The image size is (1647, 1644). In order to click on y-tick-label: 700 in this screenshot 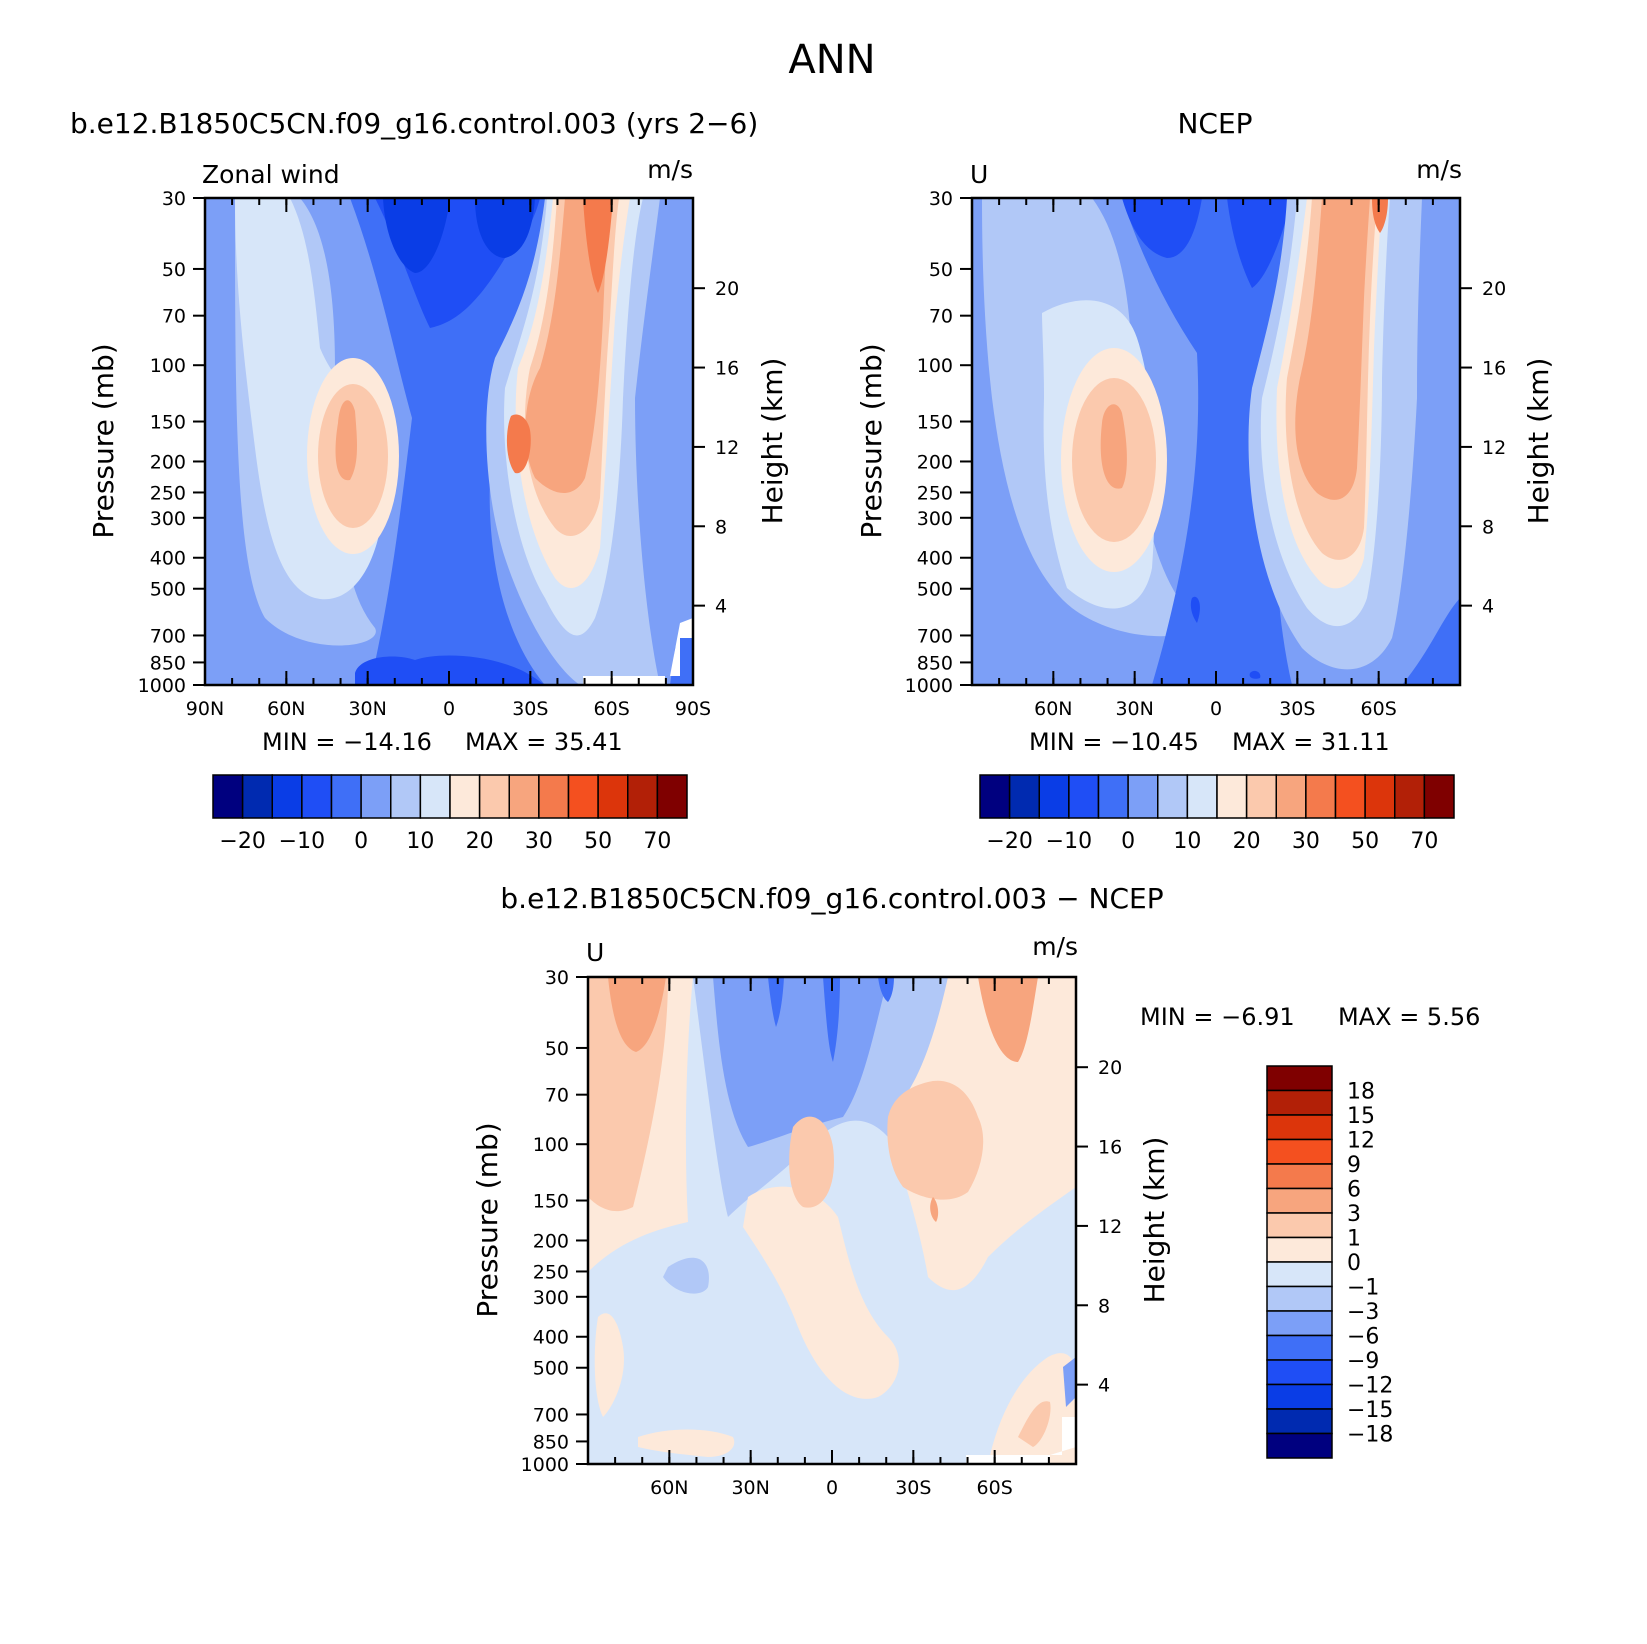, I will do `click(935, 636)`.